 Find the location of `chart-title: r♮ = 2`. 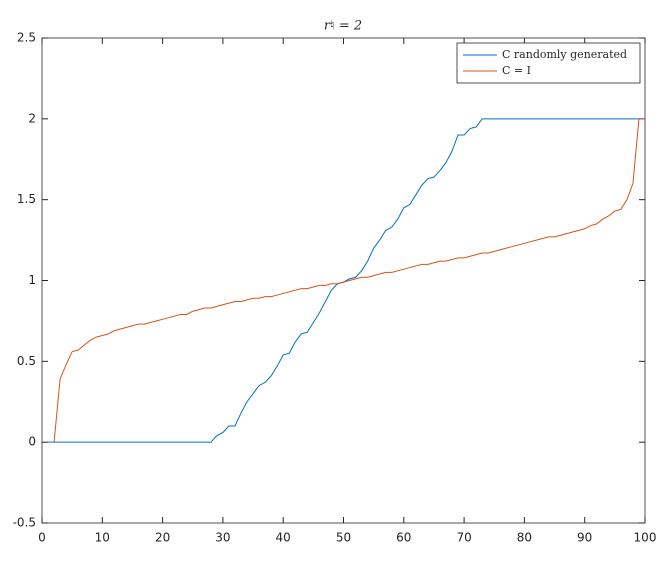

chart-title: r♮ = 2 is located at coordinates (343, 26).